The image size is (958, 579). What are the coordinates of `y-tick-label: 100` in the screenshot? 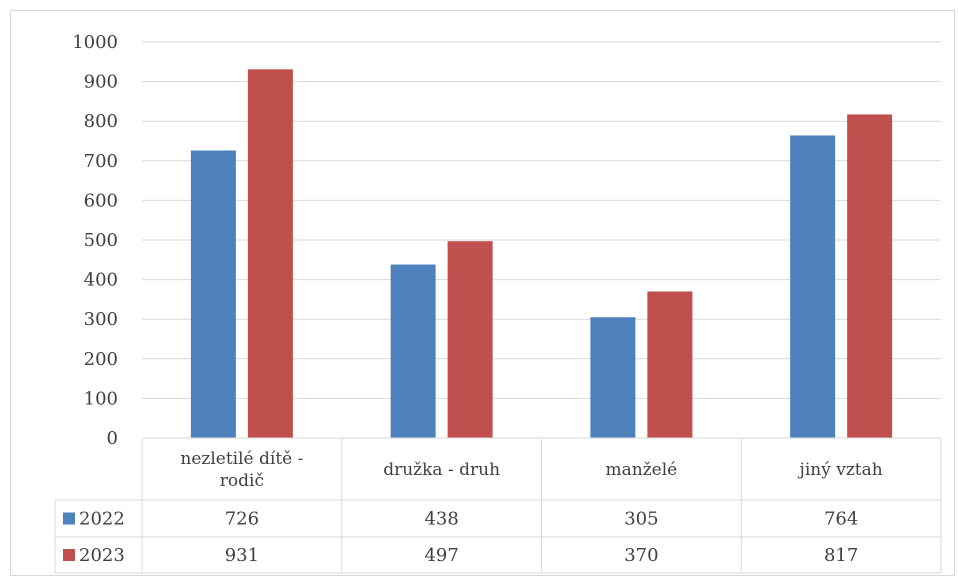 It's located at (101, 398).